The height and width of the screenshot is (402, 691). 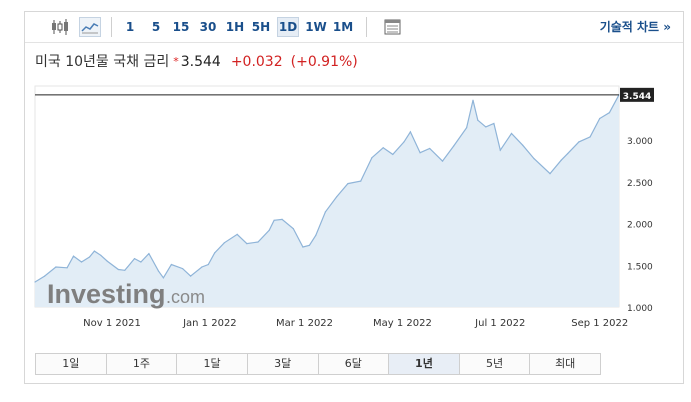 What do you see at coordinates (288, 27) in the screenshot?
I see `interval-1d-button: 1D` at bounding box center [288, 27].